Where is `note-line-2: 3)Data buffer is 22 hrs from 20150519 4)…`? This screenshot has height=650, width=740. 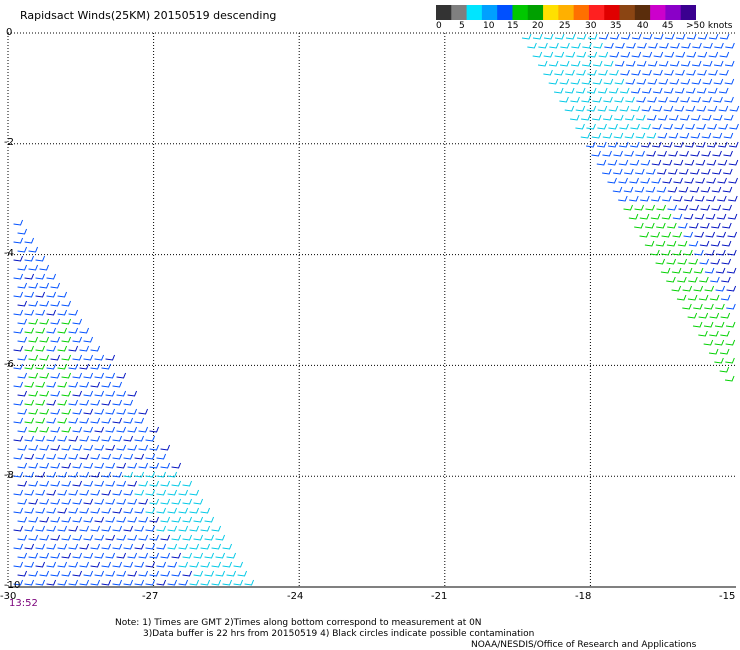 note-line-2: 3)Data buffer is 22 hrs from 20150519 4)… is located at coordinates (339, 634).